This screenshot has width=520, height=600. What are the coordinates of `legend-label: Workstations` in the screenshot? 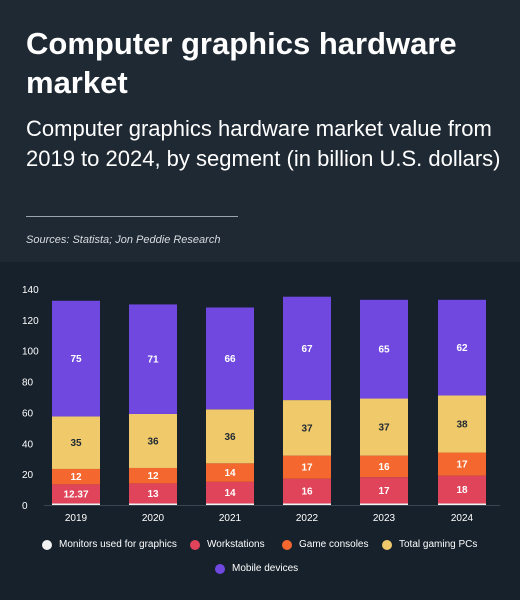 It's located at (236, 544).